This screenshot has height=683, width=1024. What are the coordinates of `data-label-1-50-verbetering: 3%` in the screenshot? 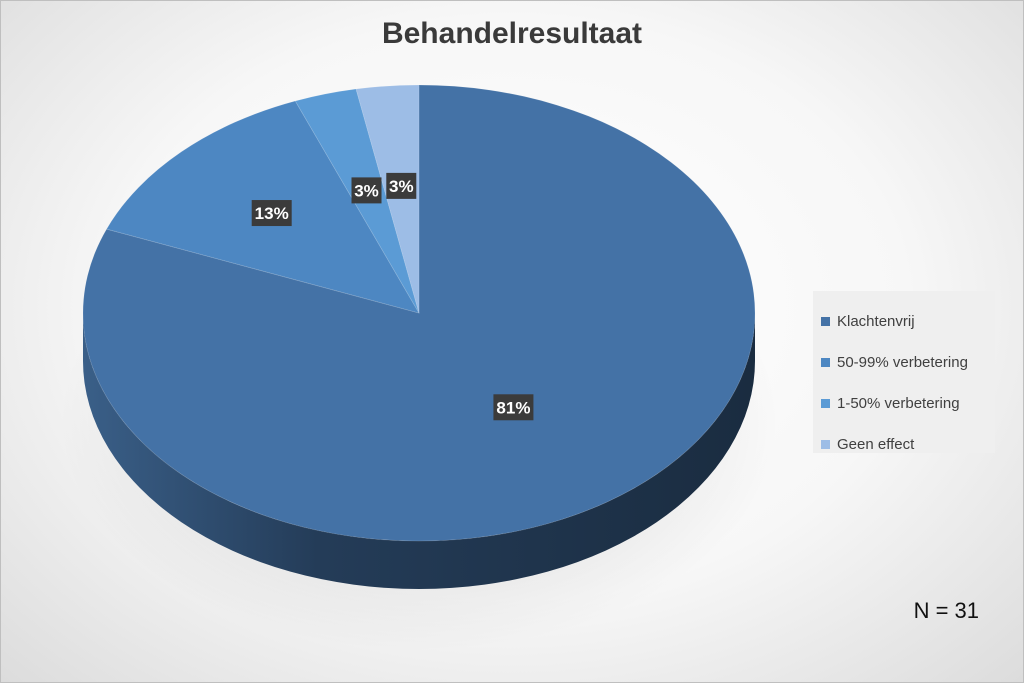 It's located at (366, 190).